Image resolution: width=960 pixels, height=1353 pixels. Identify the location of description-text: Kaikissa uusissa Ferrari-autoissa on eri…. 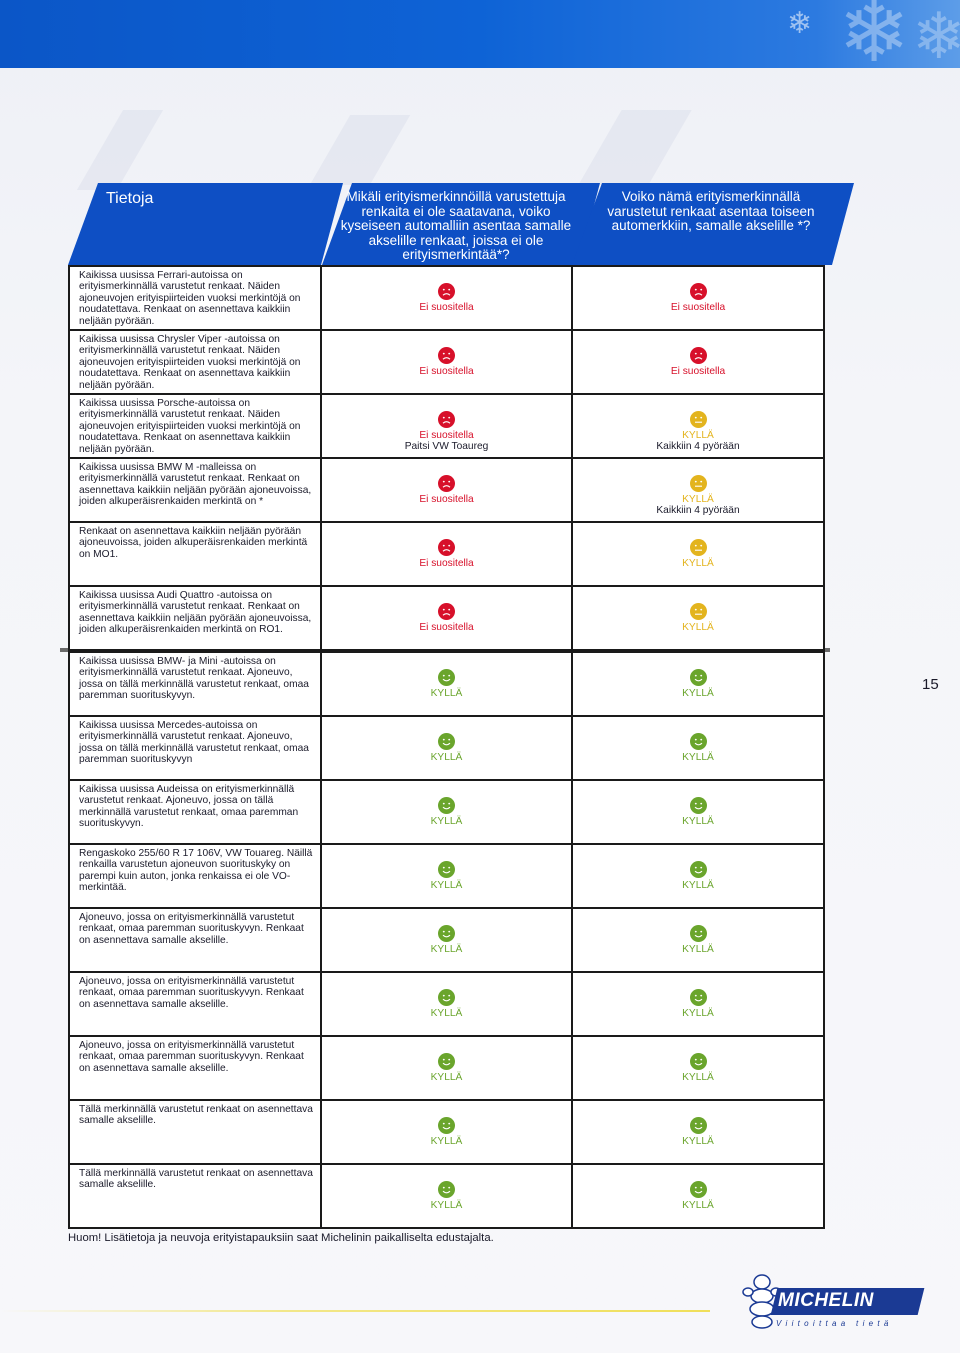
(190, 298).